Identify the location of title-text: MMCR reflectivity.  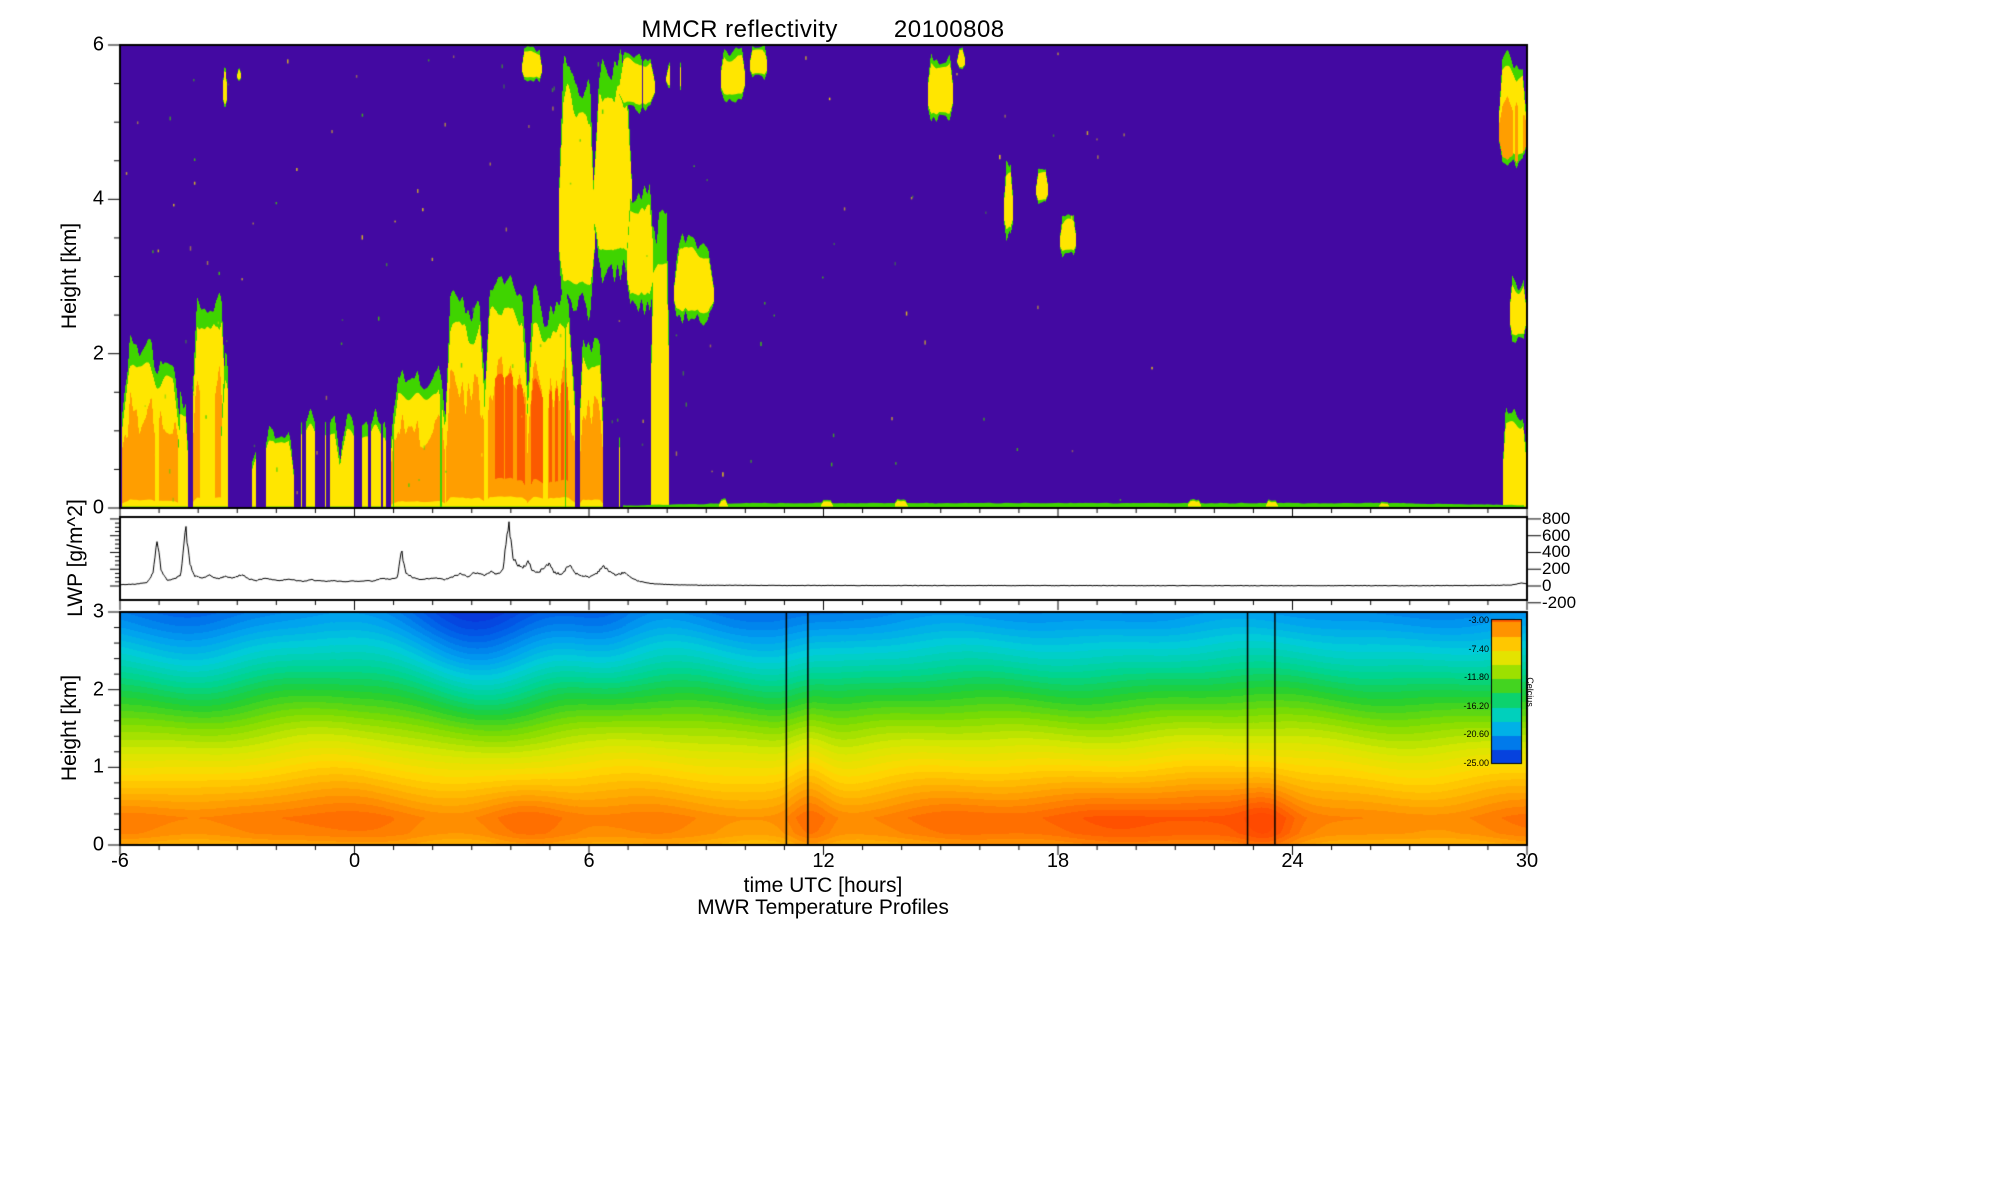
(739, 29).